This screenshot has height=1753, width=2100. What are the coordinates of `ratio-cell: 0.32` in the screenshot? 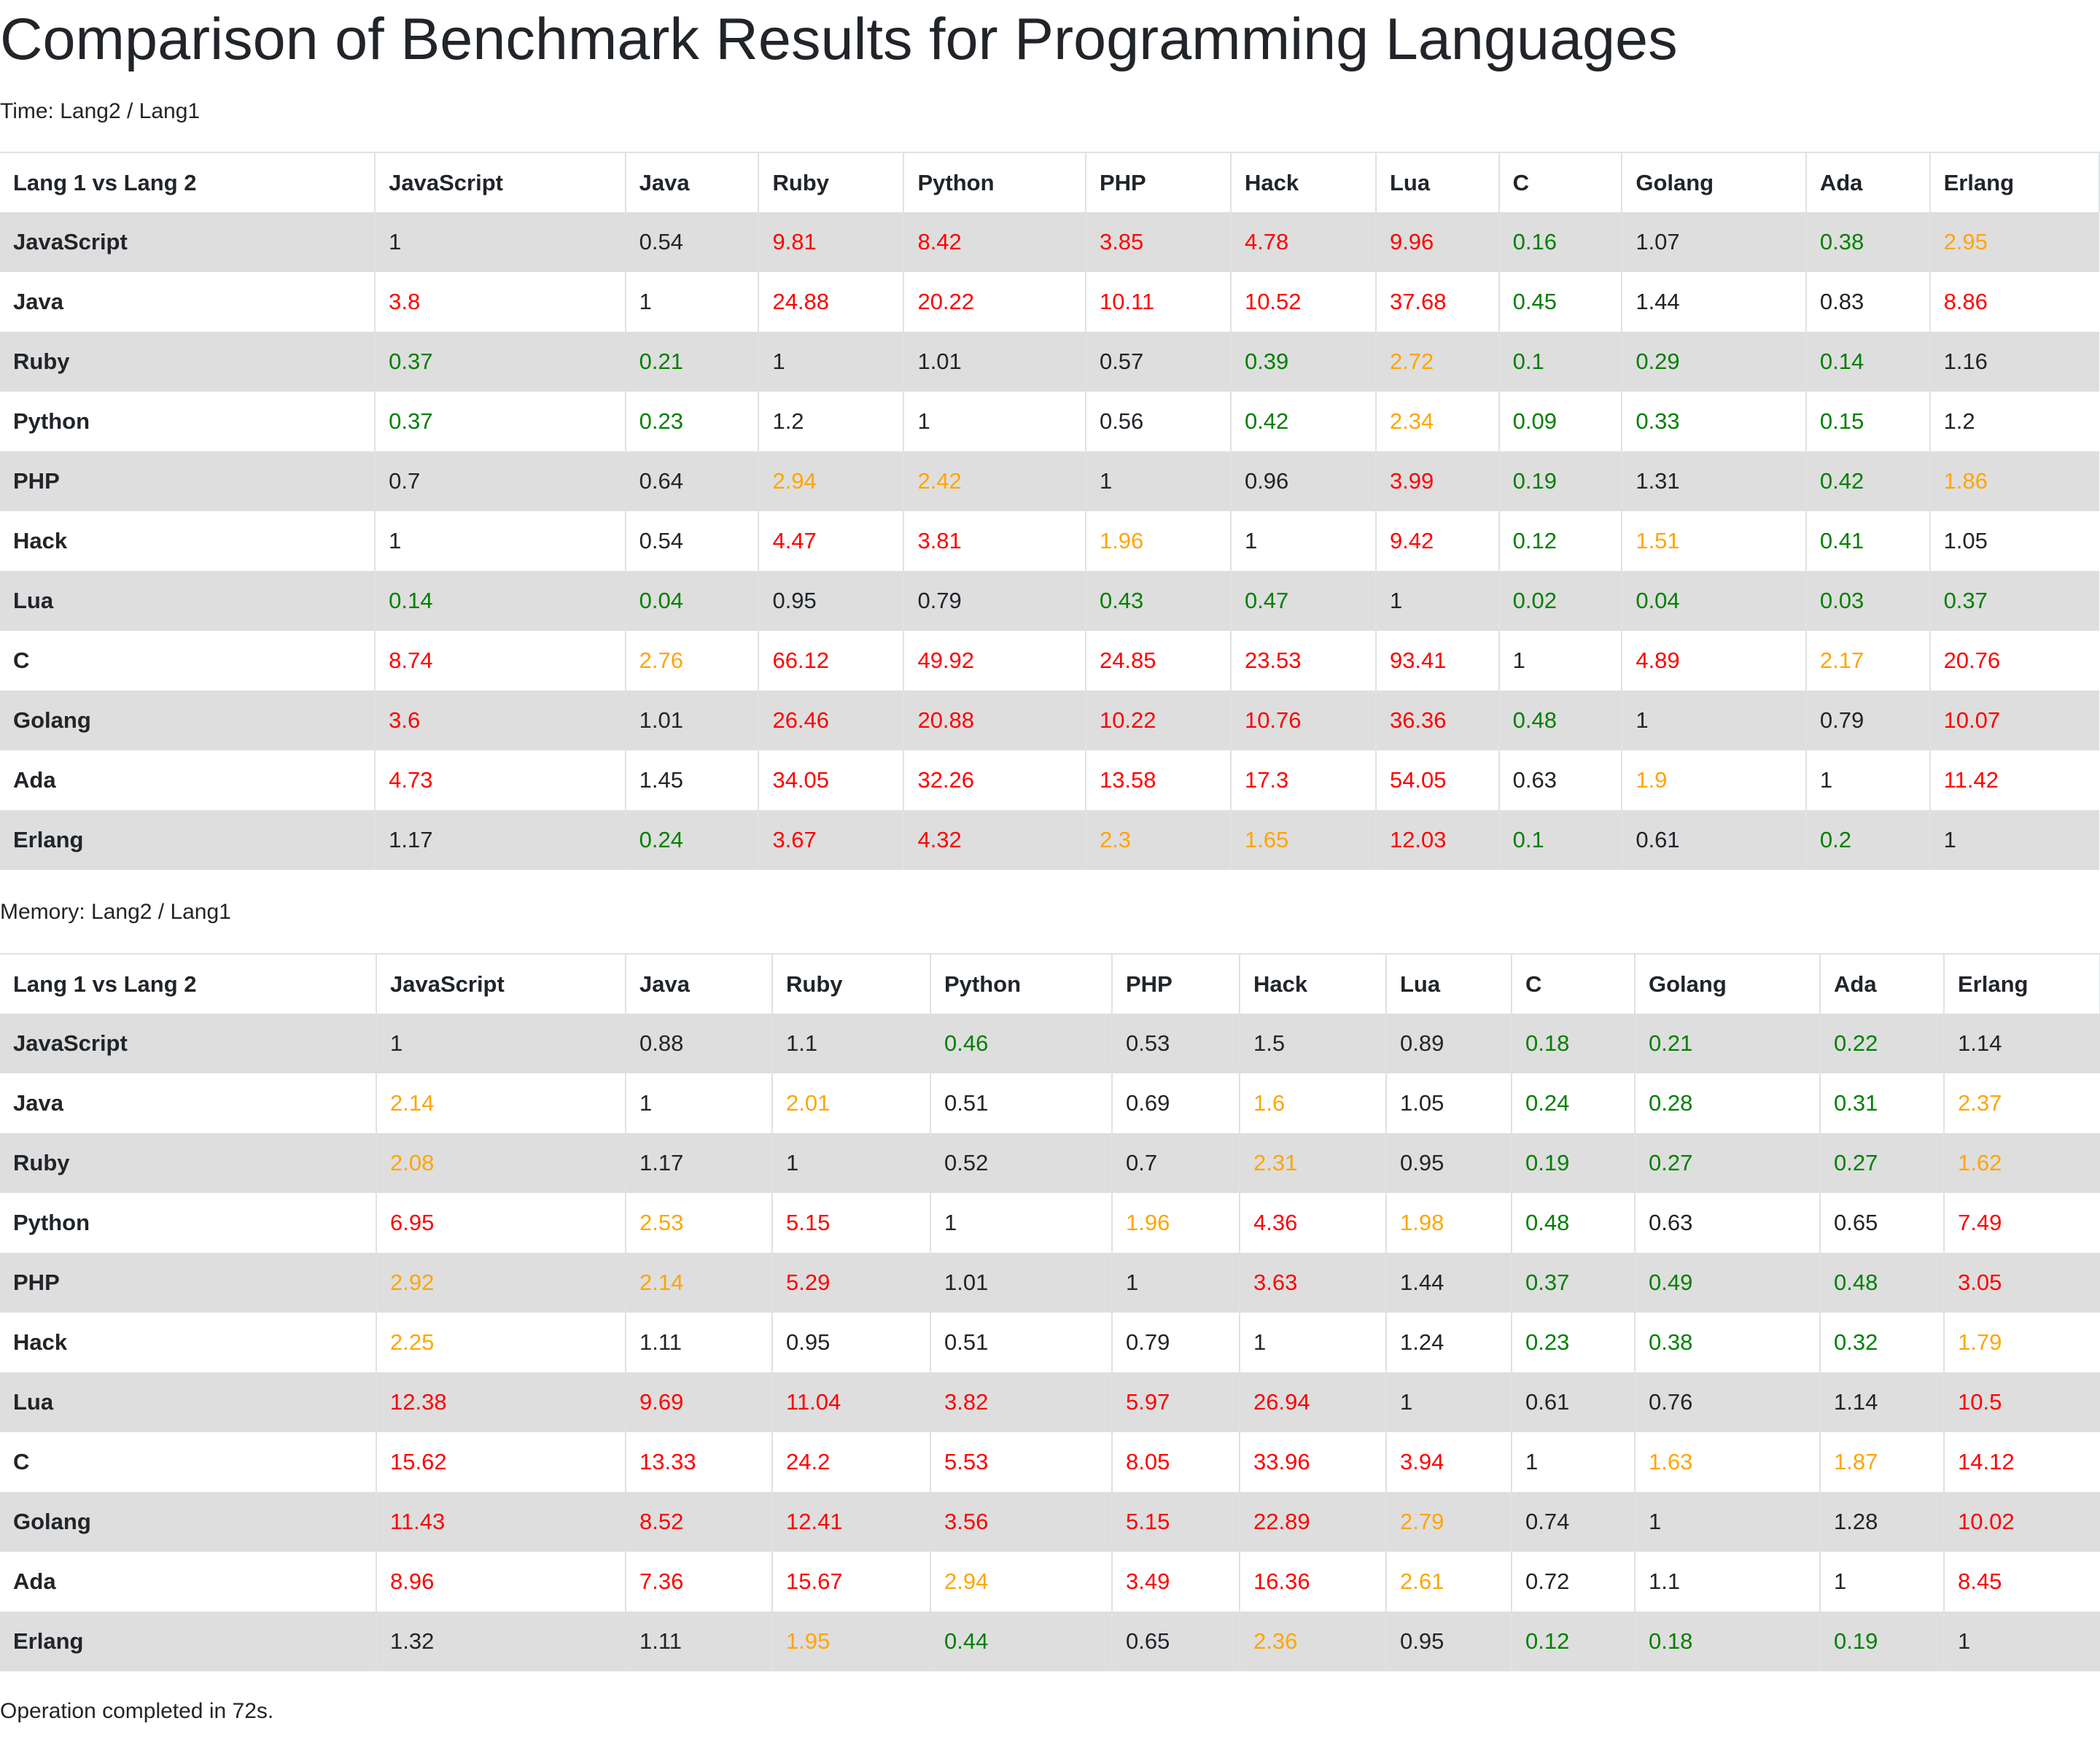 It's located at (1881, 1343).